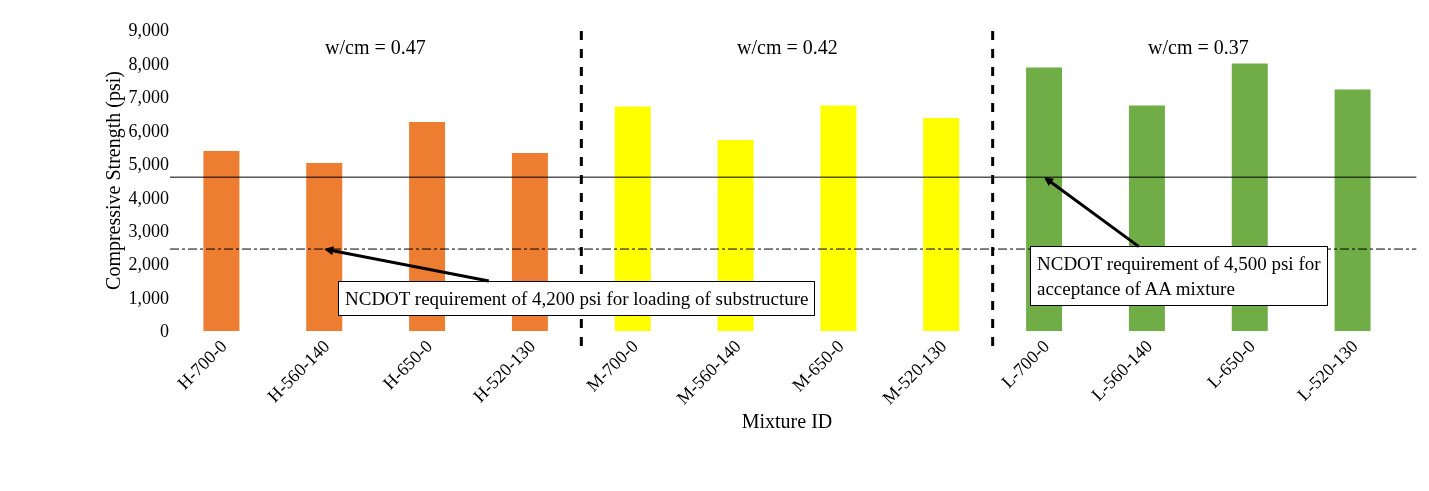  What do you see at coordinates (148, 164) in the screenshot?
I see `y-tick-label: 5,000` at bounding box center [148, 164].